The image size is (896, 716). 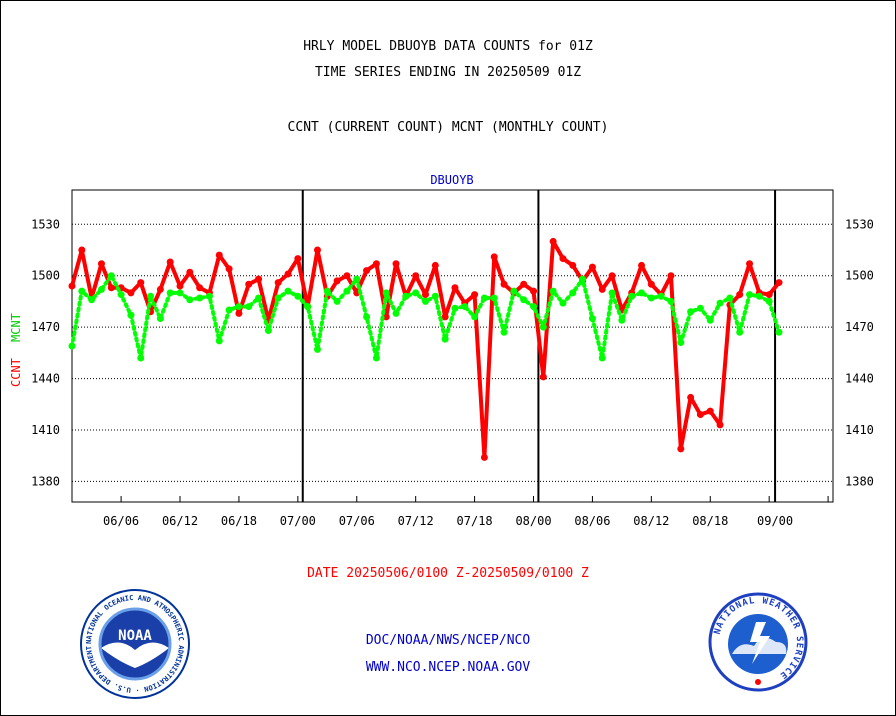 What do you see at coordinates (121, 521) in the screenshot?
I see `x-tick-label: 06/06` at bounding box center [121, 521].